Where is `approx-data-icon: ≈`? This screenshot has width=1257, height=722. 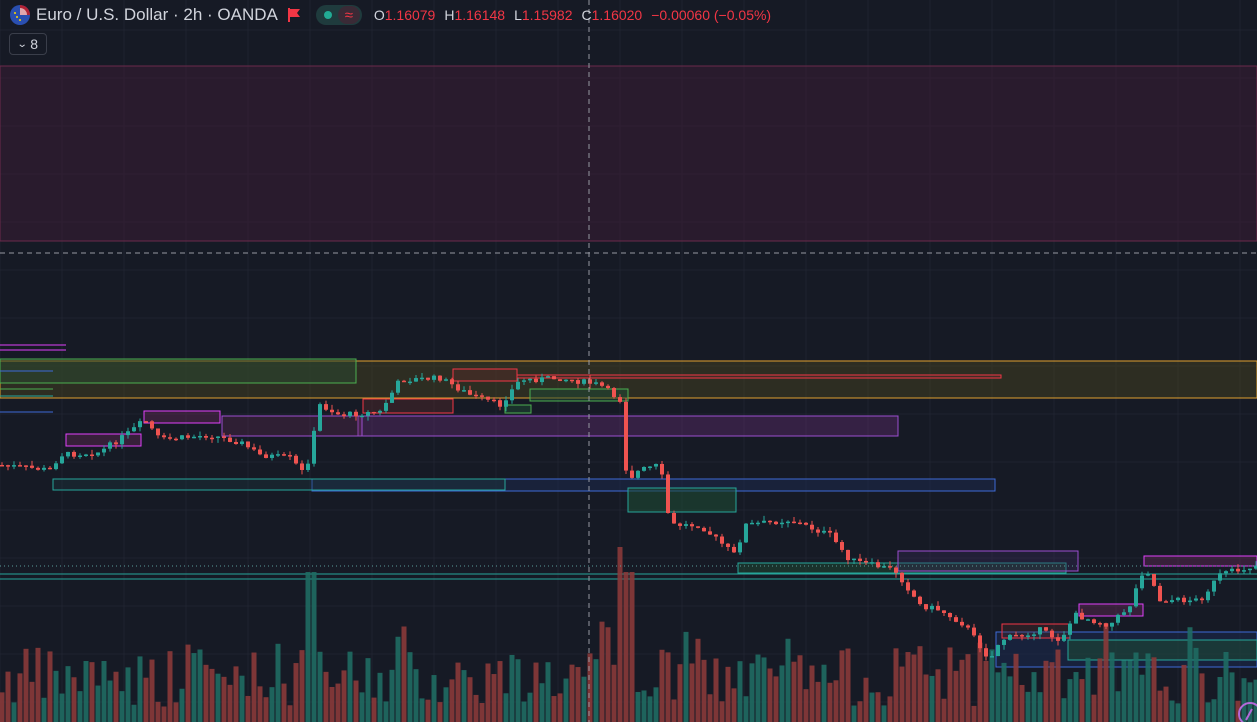
approx-data-icon: ≈ is located at coordinates (348, 15).